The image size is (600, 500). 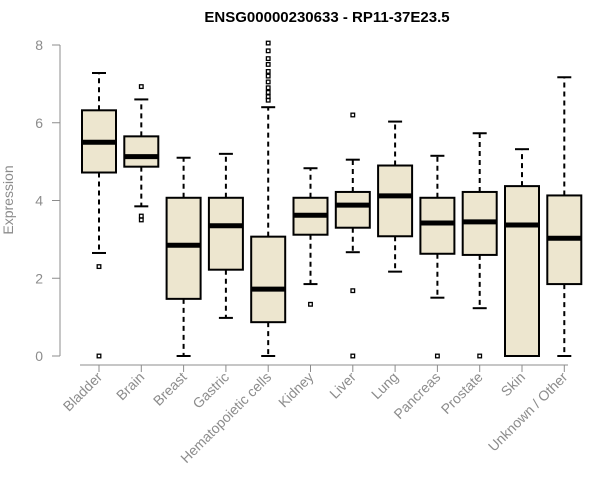 I want to click on x-tick-label-10: Skin, so click(x=513, y=384).